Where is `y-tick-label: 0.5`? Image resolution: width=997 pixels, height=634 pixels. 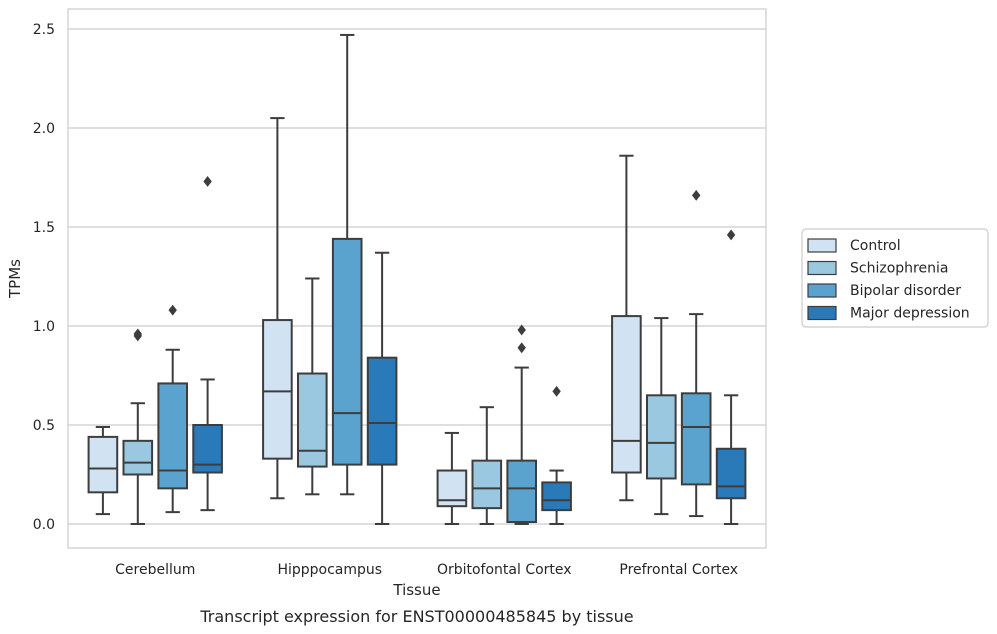
y-tick-label: 0.5 is located at coordinates (44, 426).